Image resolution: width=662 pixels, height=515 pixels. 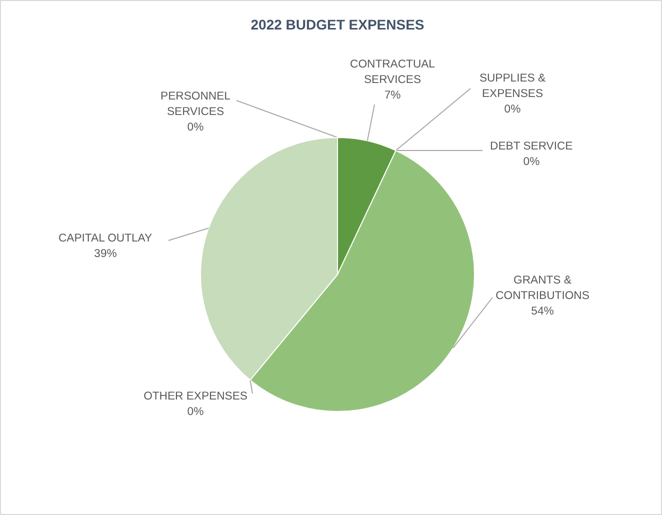 What do you see at coordinates (392, 72) in the screenshot?
I see `slice-label: CONTRACTUAL SERVICES` at bounding box center [392, 72].